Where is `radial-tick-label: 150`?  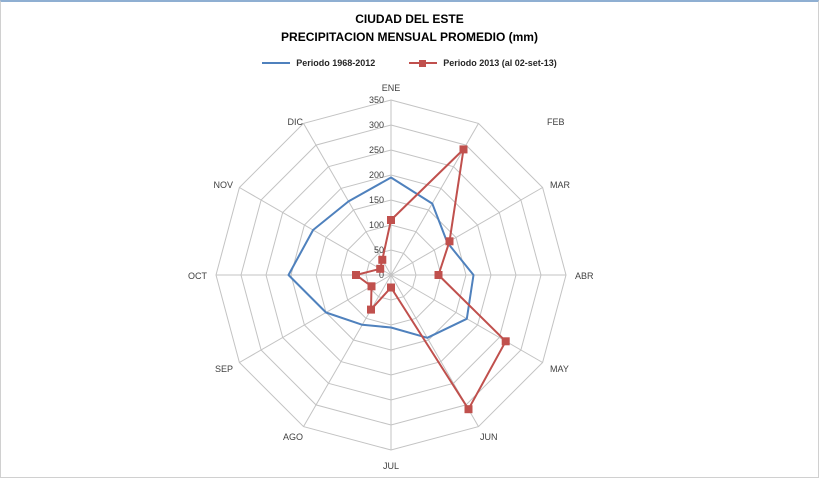 radial-tick-label: 150 is located at coordinates (376, 200).